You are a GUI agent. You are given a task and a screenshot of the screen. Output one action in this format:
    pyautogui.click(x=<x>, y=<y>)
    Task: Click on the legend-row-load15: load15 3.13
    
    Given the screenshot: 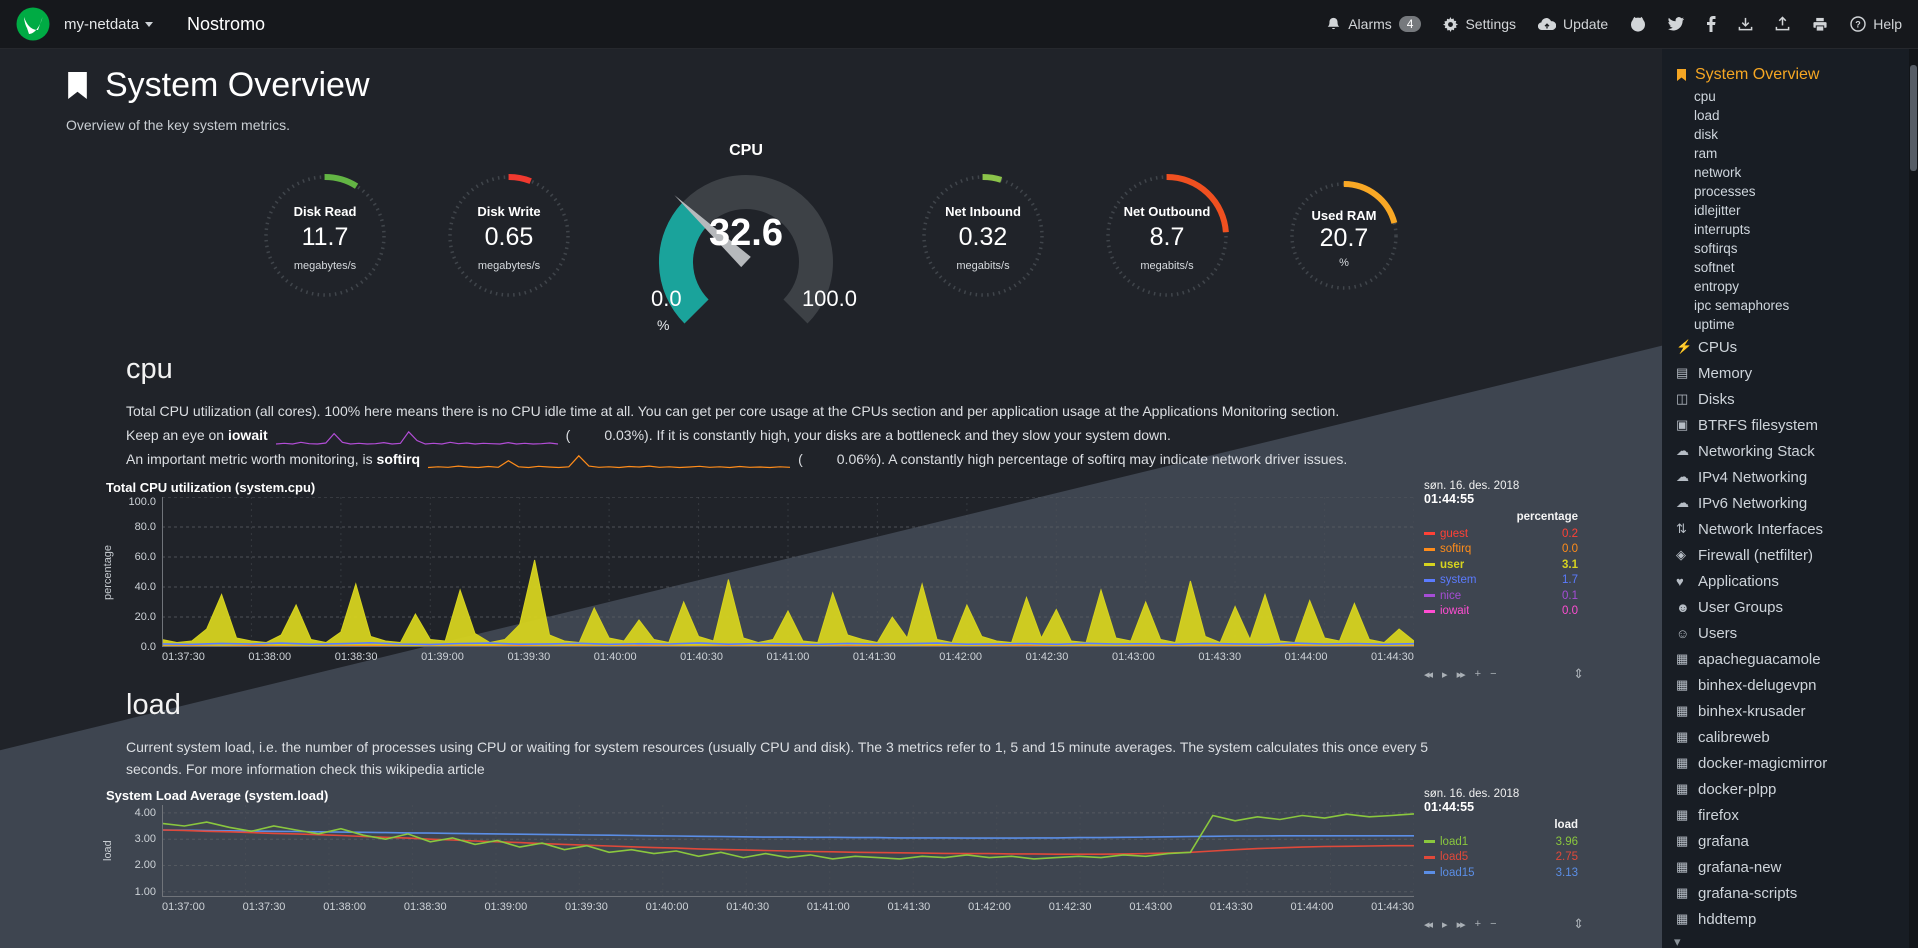 What is the action you would take?
    pyautogui.click(x=1501, y=873)
    